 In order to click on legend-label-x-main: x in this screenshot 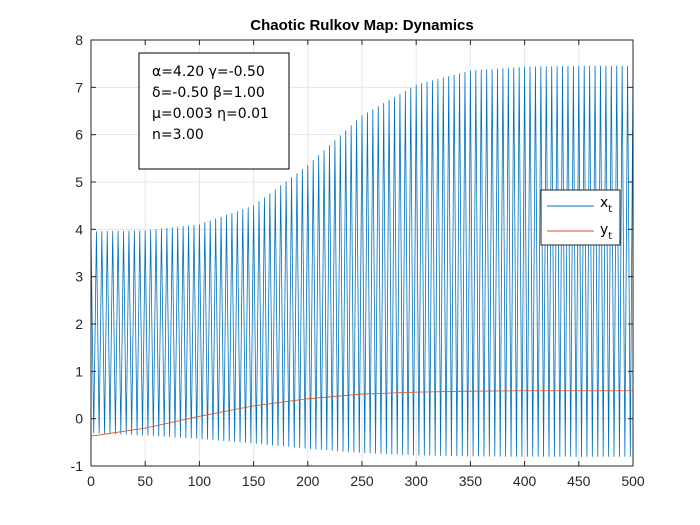, I will do `click(604, 203)`.